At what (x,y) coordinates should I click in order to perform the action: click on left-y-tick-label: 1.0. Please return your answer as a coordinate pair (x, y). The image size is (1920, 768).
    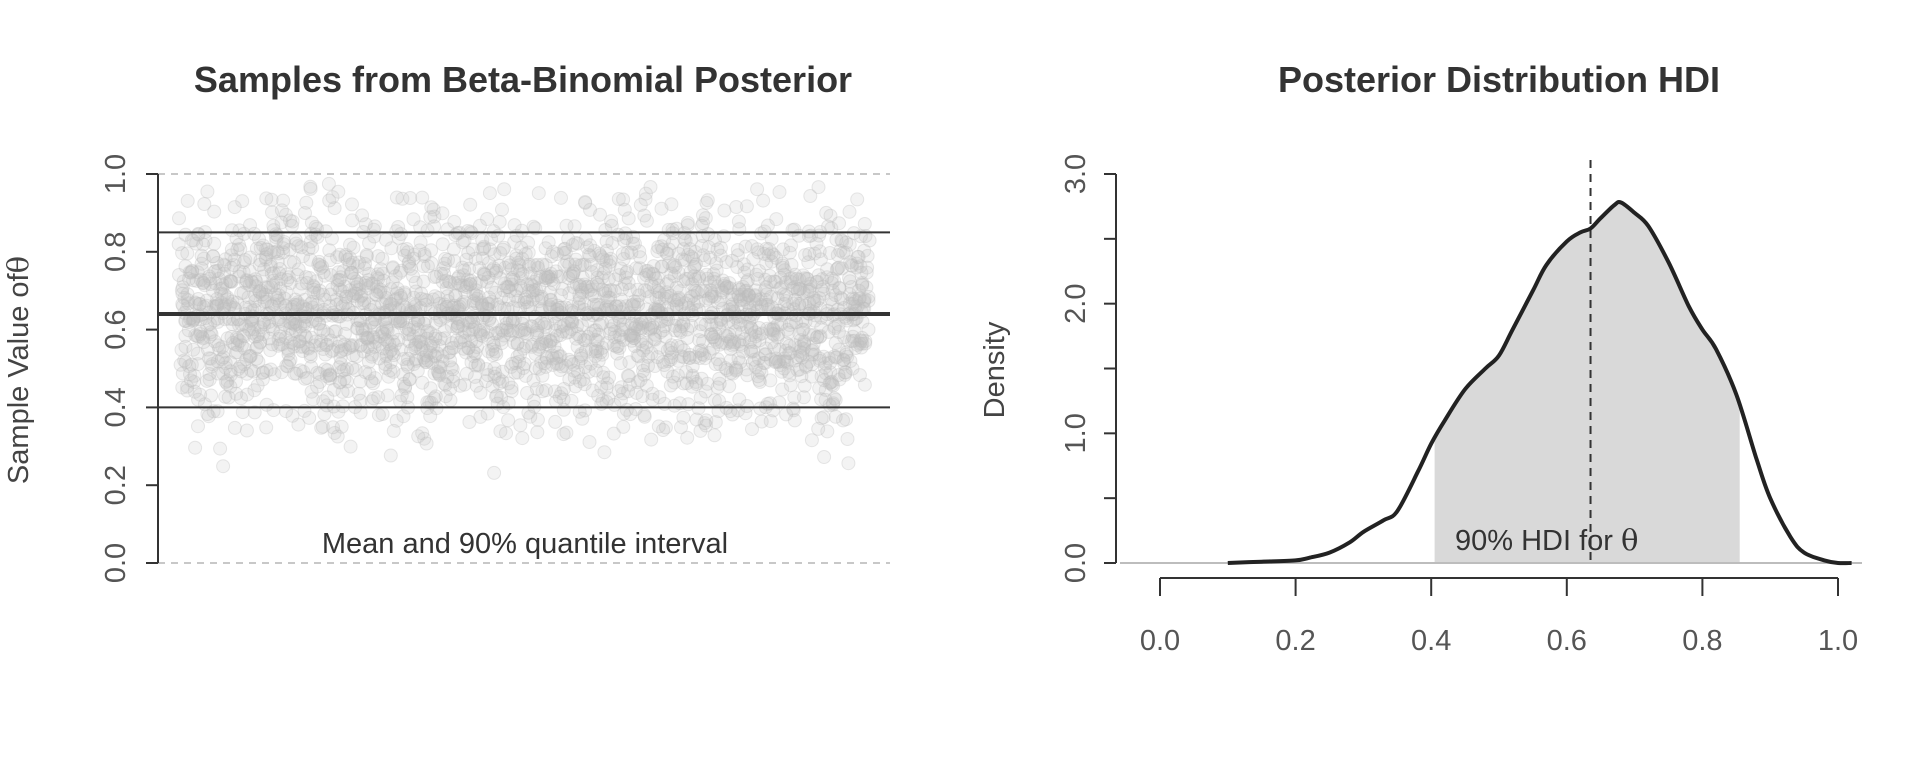
    Looking at the image, I should click on (116, 174).